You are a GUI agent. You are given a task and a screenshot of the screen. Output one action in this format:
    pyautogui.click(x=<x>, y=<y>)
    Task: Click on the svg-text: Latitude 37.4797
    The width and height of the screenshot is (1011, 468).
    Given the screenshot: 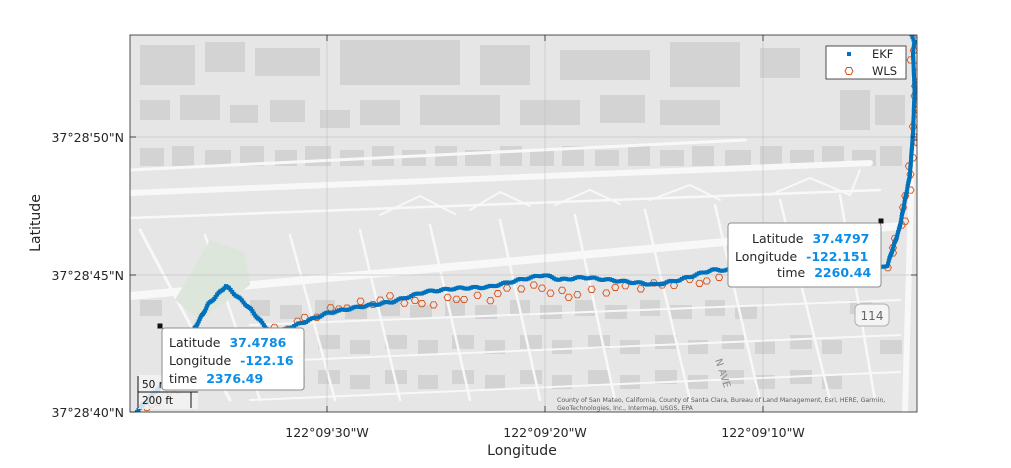 What is the action you would take?
    pyautogui.click(x=810, y=238)
    